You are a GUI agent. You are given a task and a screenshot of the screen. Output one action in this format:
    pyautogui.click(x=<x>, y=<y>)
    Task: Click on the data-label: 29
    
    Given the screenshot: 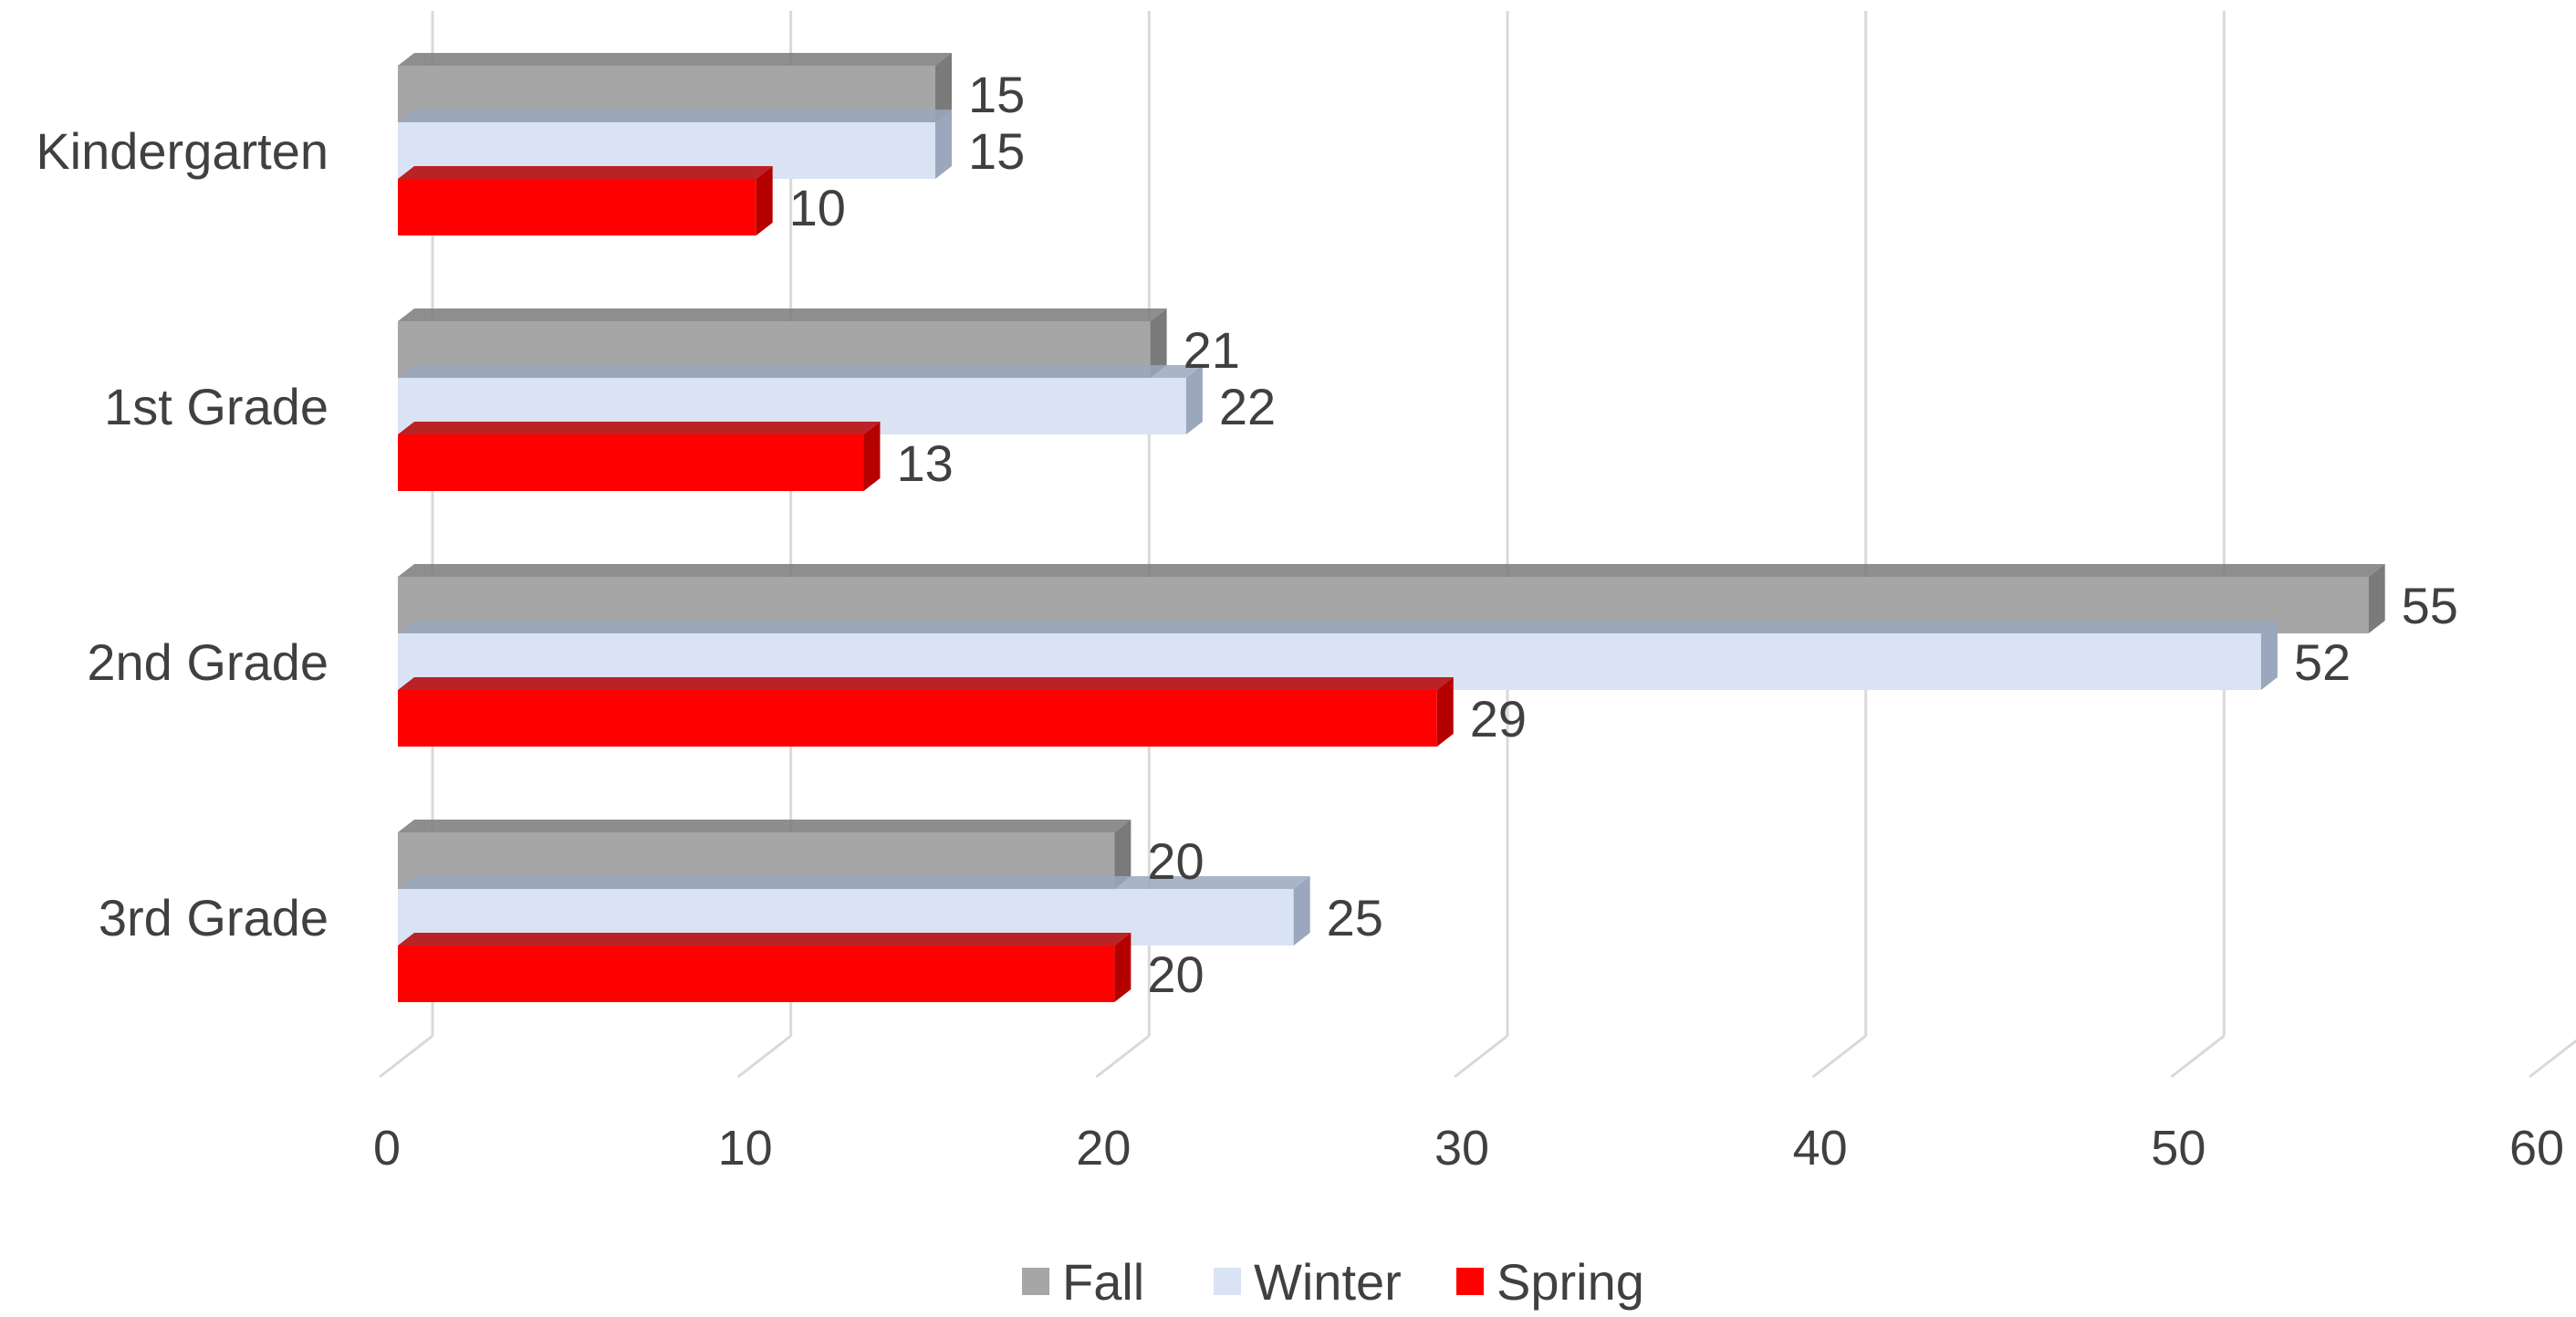 What is the action you would take?
    pyautogui.click(x=1498, y=718)
    